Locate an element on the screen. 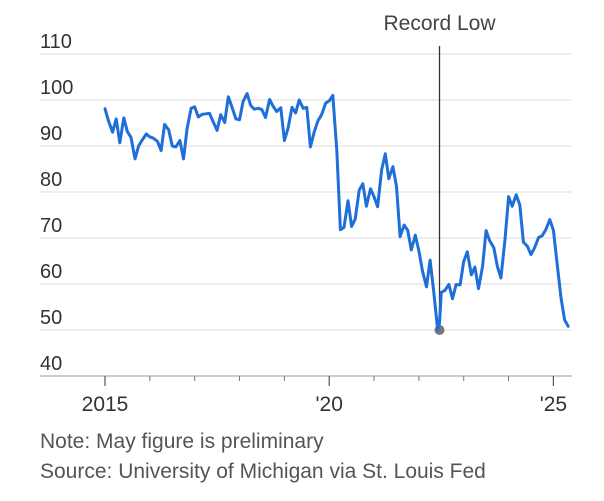  record-low-annotation: Record Low is located at coordinates (439, 173).